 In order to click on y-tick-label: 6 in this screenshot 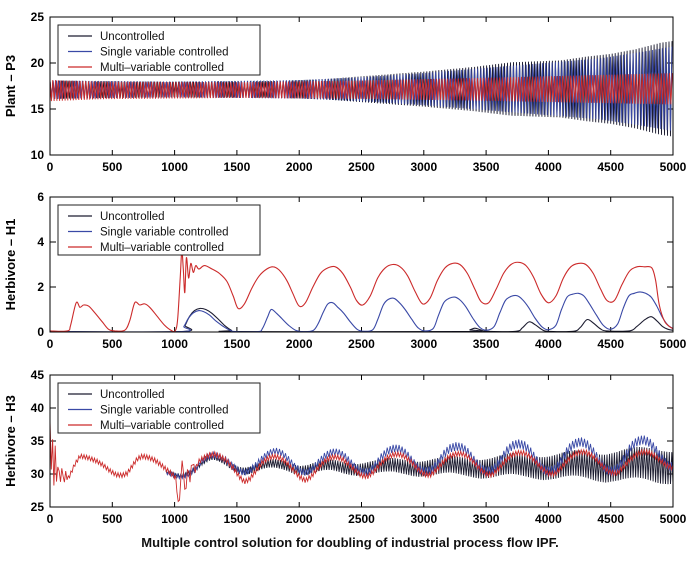, I will do `click(40, 197)`.